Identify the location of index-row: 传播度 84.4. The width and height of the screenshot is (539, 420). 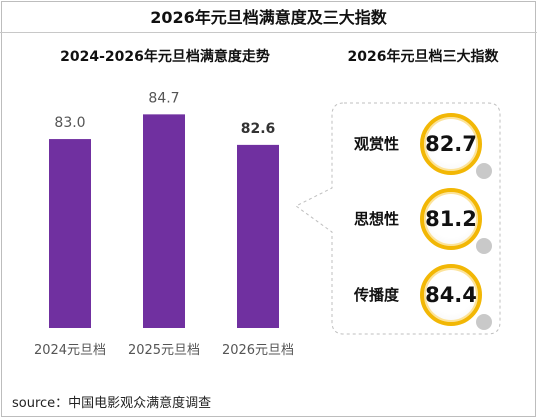
(415, 297).